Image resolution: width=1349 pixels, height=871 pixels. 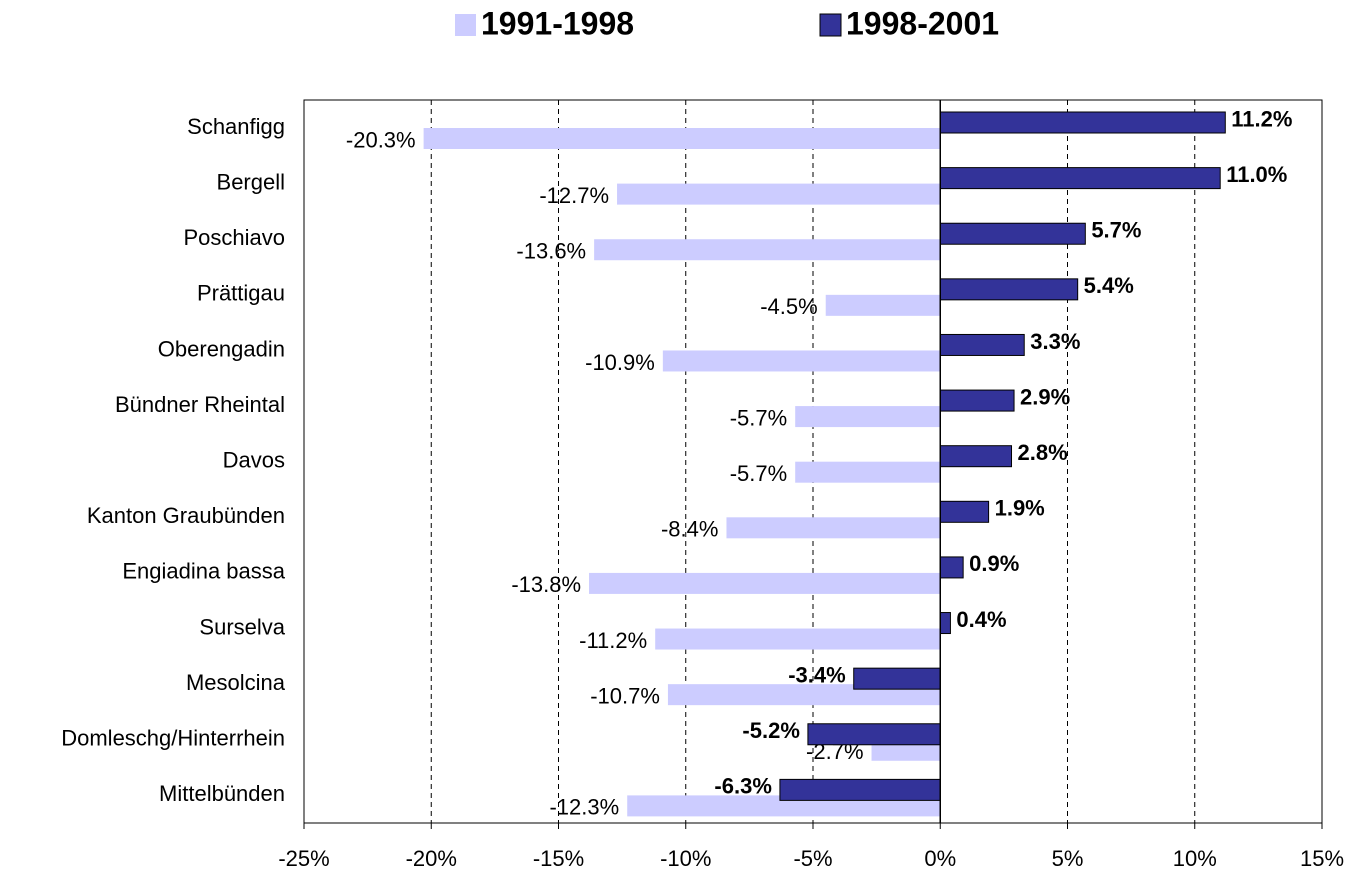 What do you see at coordinates (234, 237) in the screenshot?
I see `y-tick-label: Poschiavo` at bounding box center [234, 237].